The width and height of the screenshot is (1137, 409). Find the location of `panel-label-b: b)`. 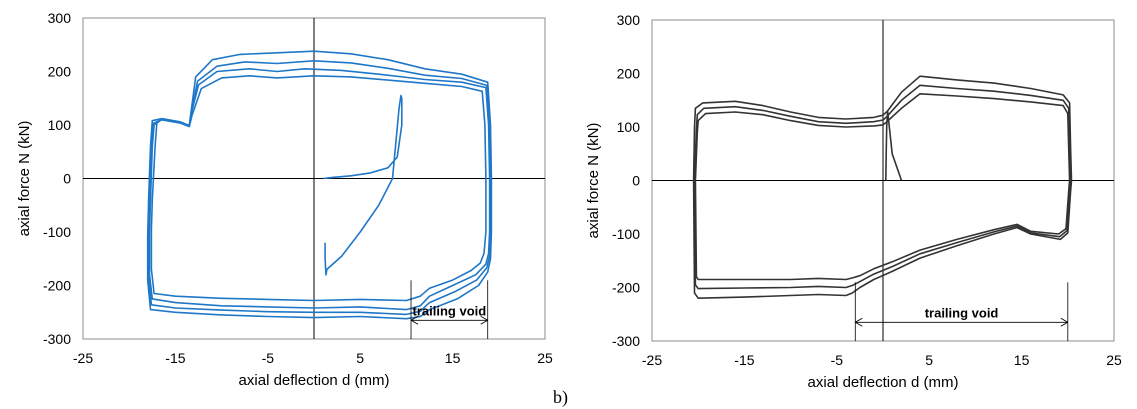

panel-label-b: b) is located at coordinates (560, 397).